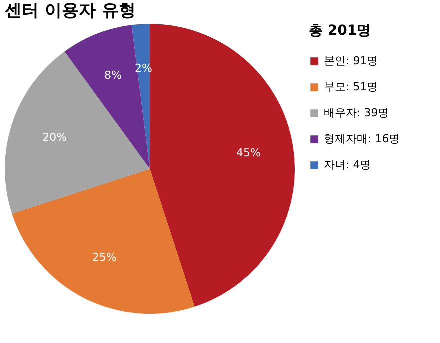 The image size is (440, 343). I want to click on legend-label: 자녀: 4명, so click(348, 165).